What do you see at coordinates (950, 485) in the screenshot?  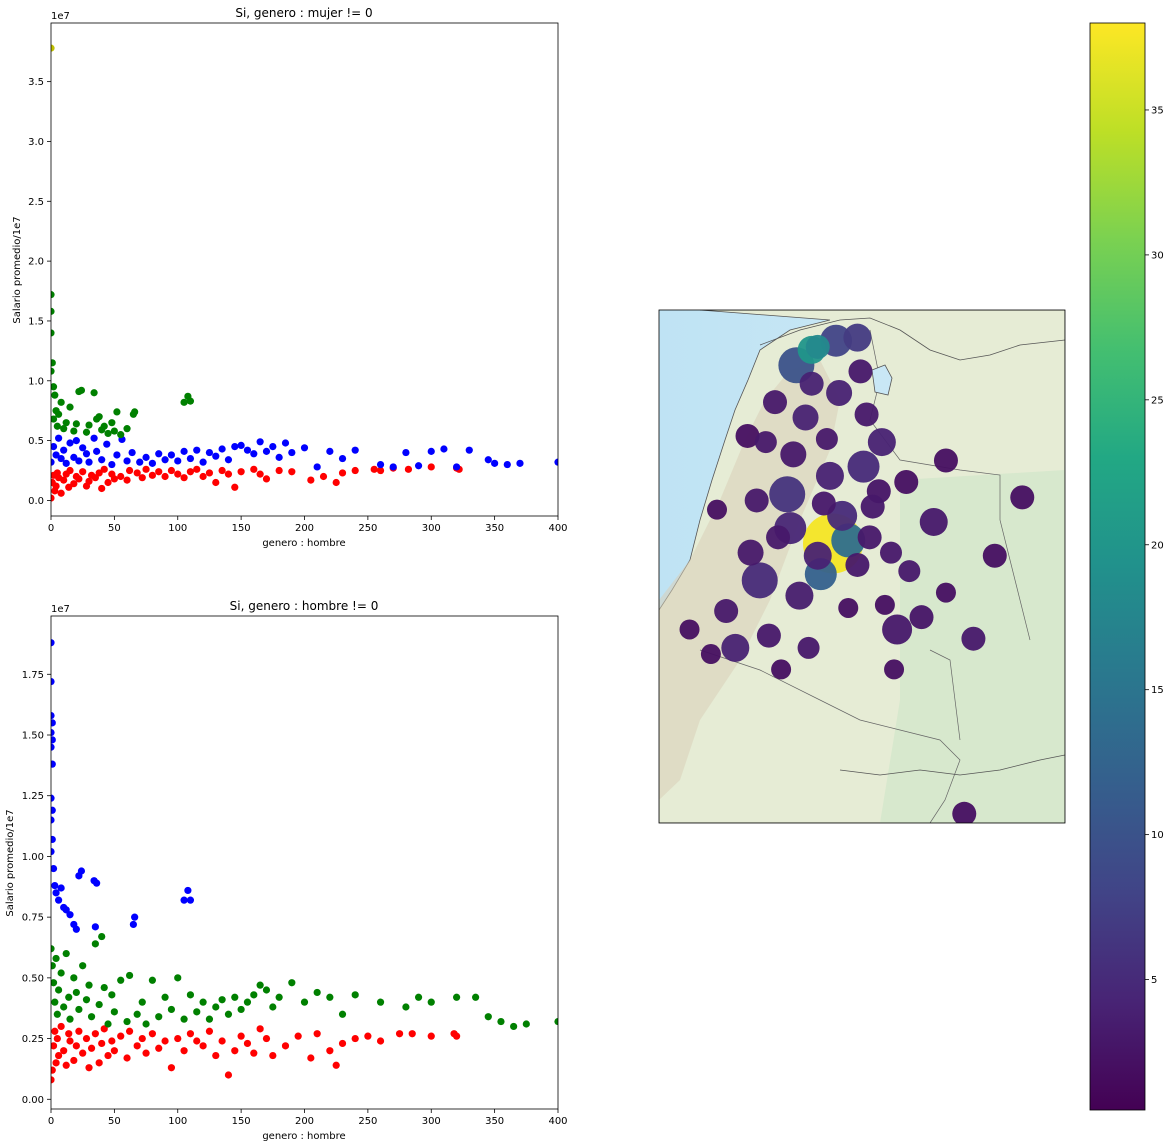 I see `map-border-venezuela` at bounding box center [950, 485].